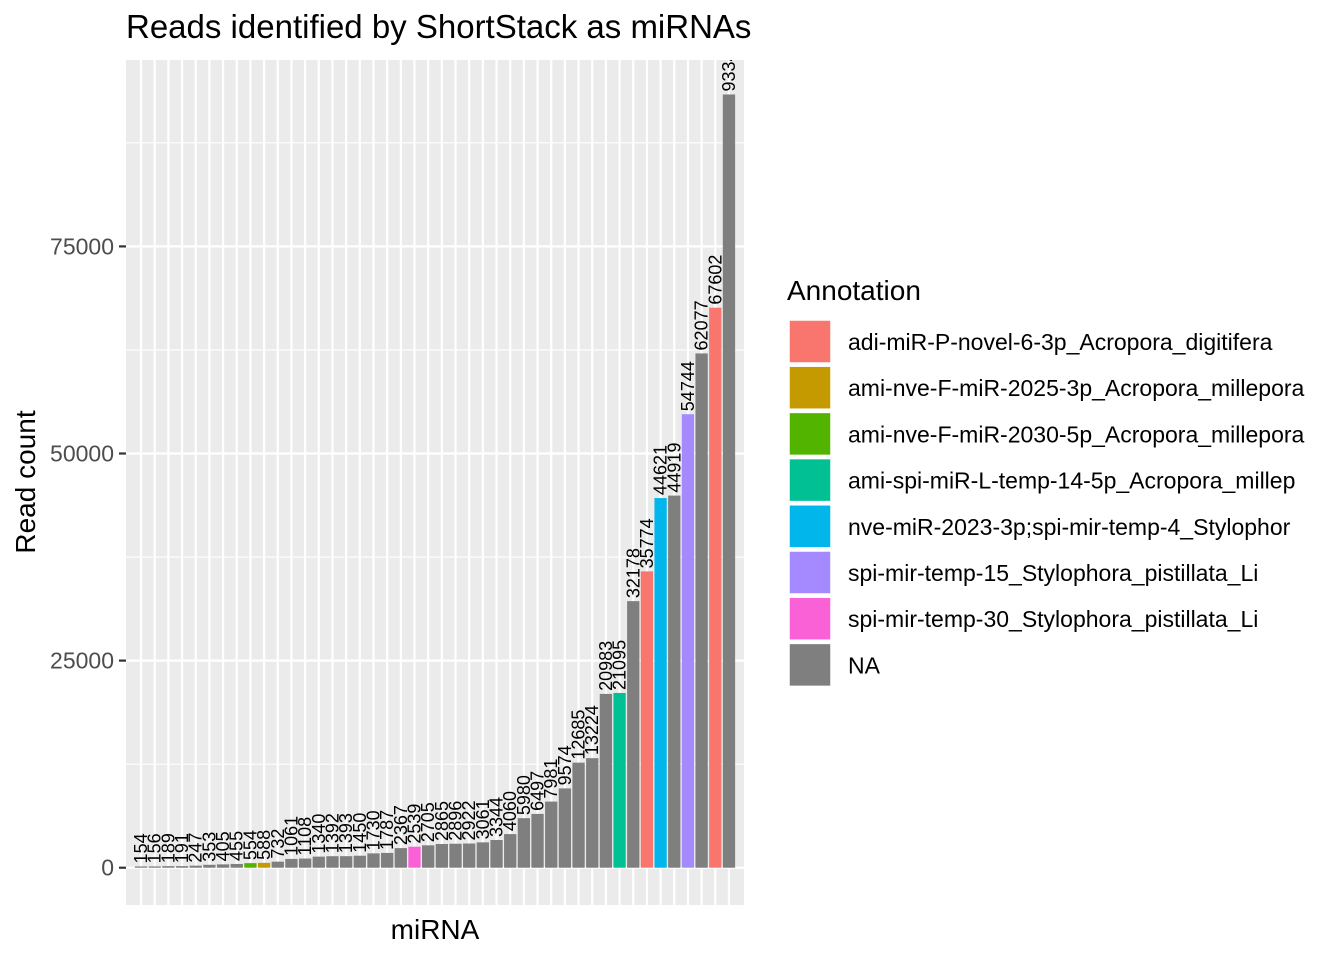  Describe the element at coordinates (551, 779) in the screenshot. I see `data-label: 7981` at that location.